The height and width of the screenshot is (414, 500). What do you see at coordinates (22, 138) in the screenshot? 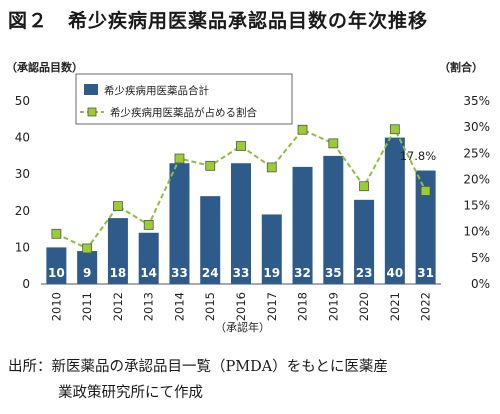
I see `y-left-tick-label: 40` at bounding box center [22, 138].